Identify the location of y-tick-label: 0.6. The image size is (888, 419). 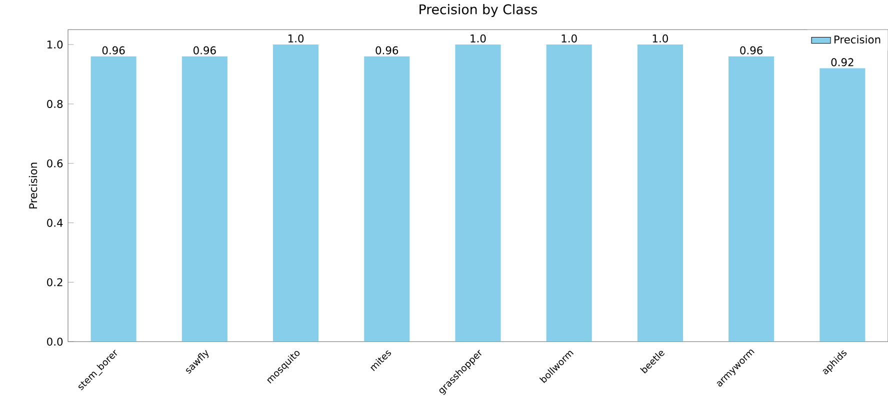
(55, 163).